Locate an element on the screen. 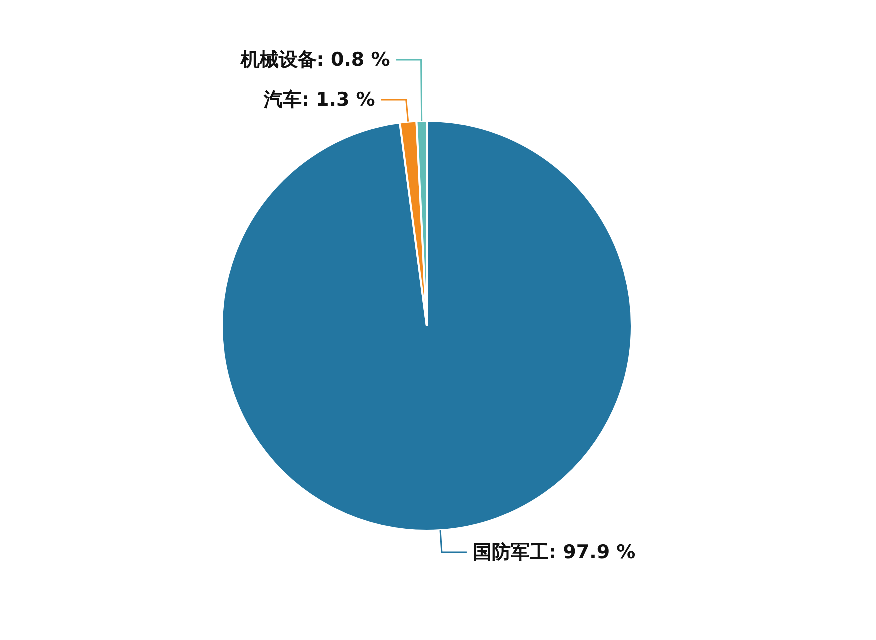  slice-label: 机械设备: 0.8 % is located at coordinates (315, 59).